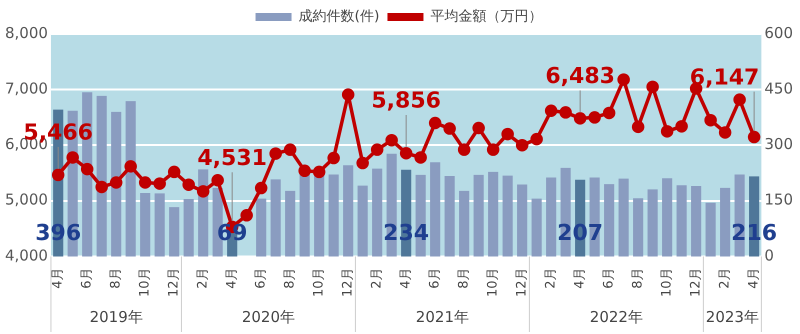  What do you see at coordinates (580, 77) in the screenshot?
I see `data-label: 6,483` at bounding box center [580, 77].